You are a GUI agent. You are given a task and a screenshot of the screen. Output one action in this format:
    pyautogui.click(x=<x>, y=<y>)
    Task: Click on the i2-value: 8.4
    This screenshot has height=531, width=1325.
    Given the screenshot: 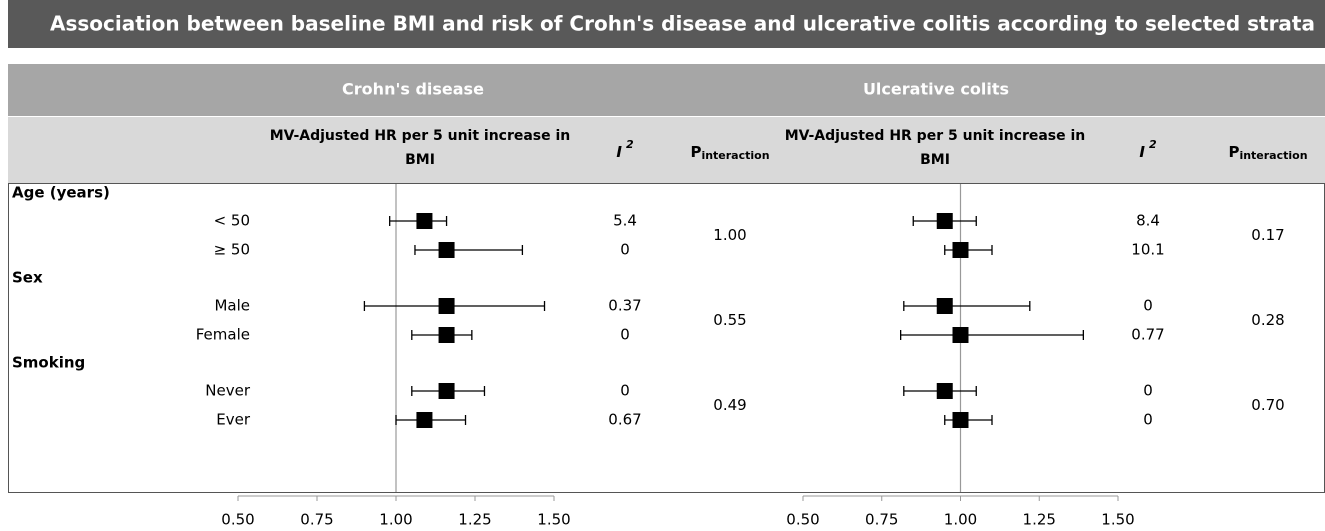 What is the action you would take?
    pyautogui.click(x=1148, y=221)
    